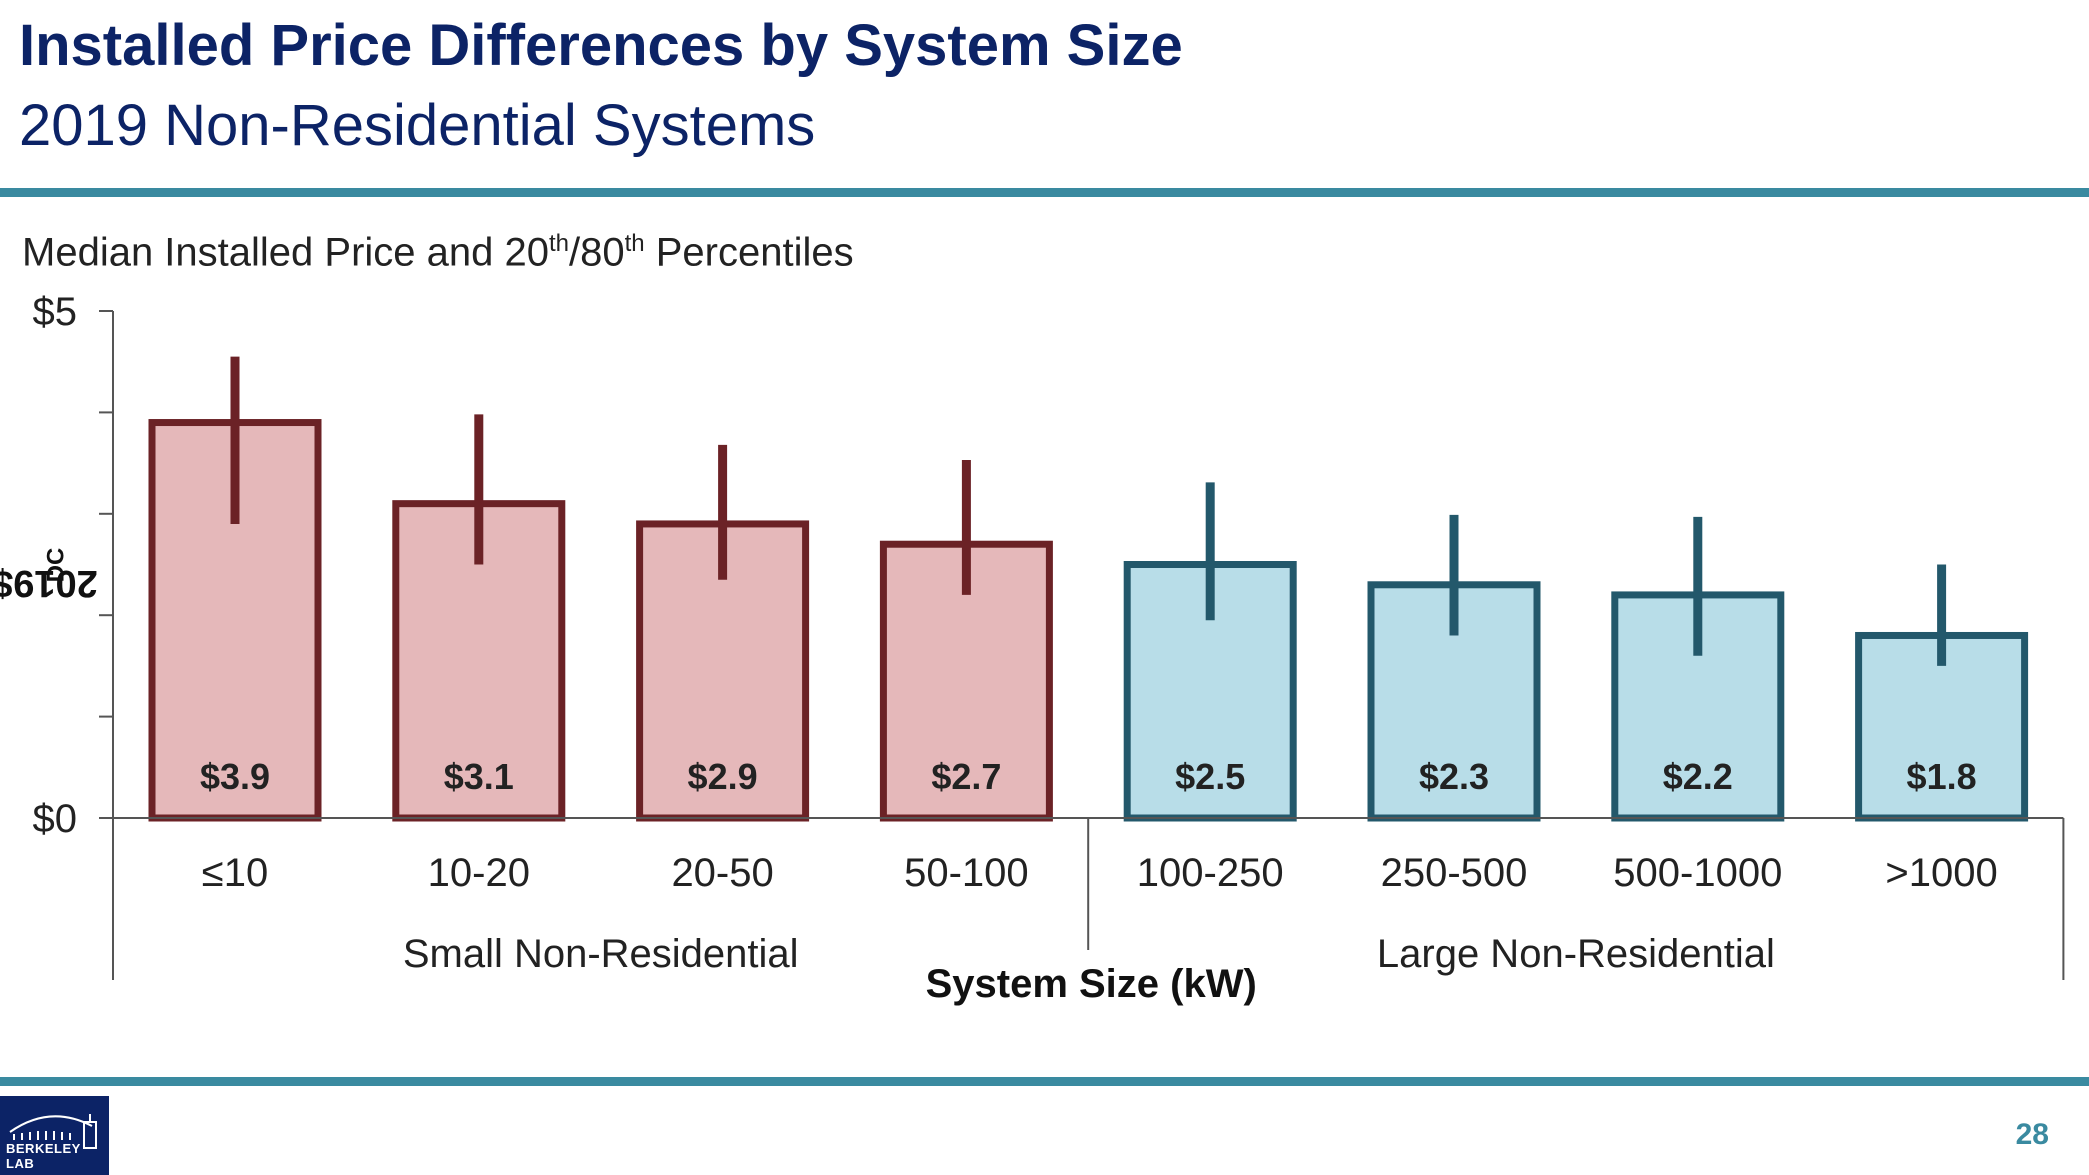 This screenshot has width=2089, height=1175. Describe the element at coordinates (1044, 192) in the screenshot. I see `header-rule` at that location.